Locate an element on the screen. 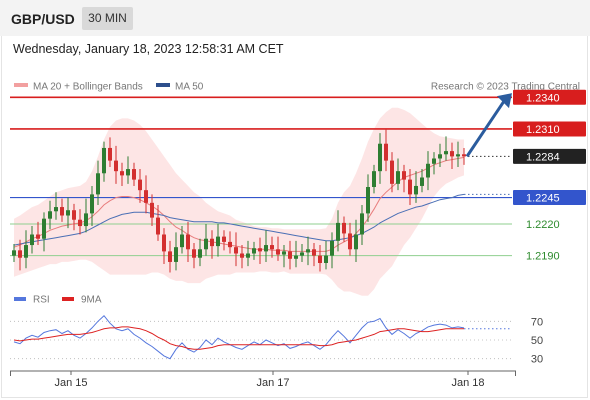  ma50-legend-label: MA 50 is located at coordinates (189, 87).